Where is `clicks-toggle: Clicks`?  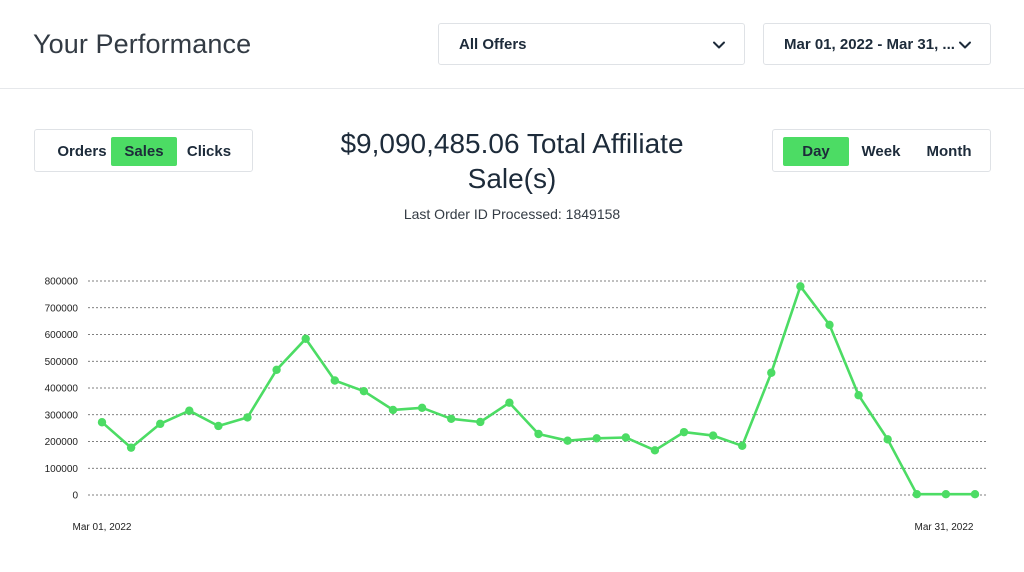
clicks-toggle: Clicks is located at coordinates (209, 151).